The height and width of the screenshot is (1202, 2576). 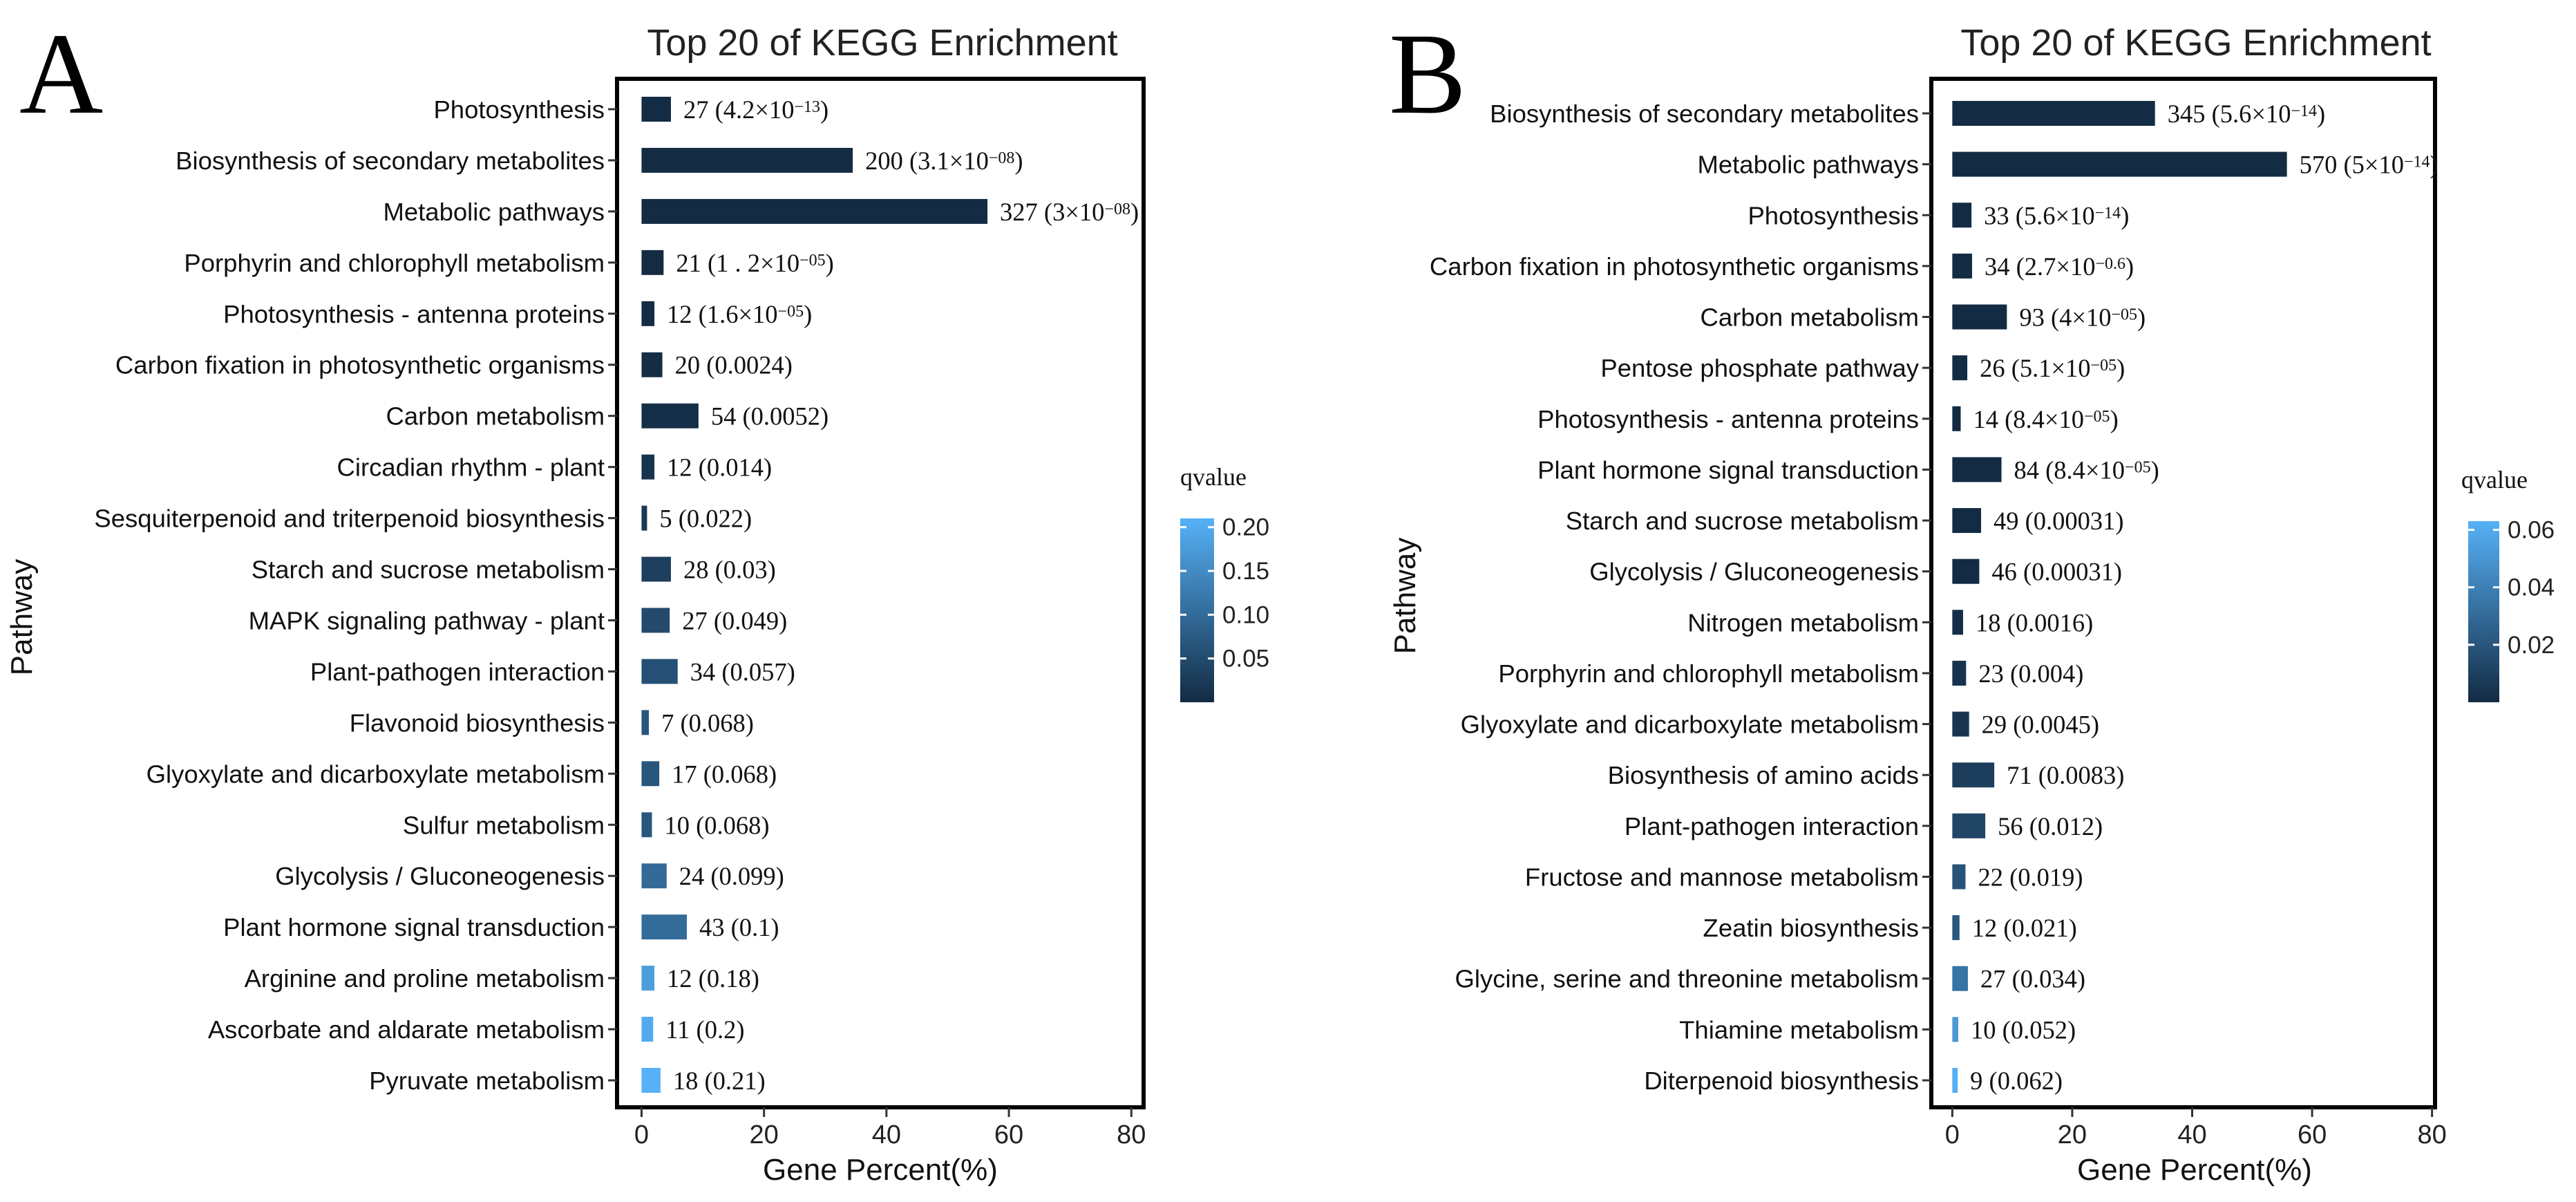 I want to click on chart-title-b: Top 20 of KEGG Enrichment, so click(x=2195, y=43).